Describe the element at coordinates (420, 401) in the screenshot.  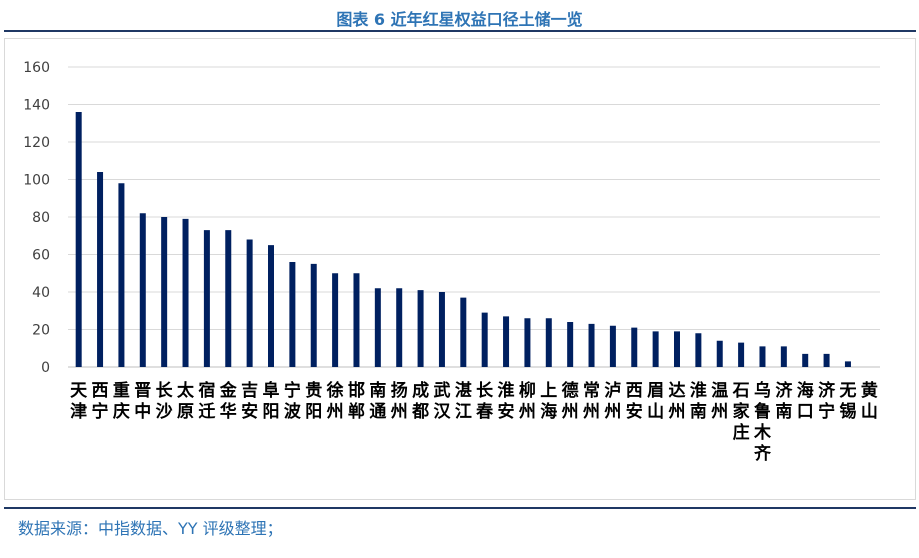
I see `x-tick-label: 成都` at that location.